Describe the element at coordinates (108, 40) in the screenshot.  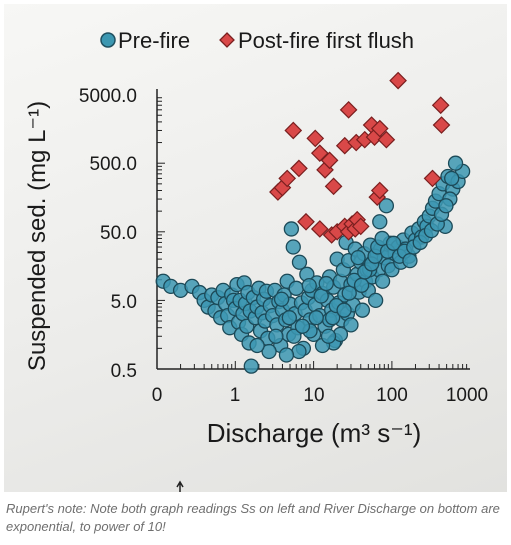
I see `legend-marker-pre-fire` at that location.